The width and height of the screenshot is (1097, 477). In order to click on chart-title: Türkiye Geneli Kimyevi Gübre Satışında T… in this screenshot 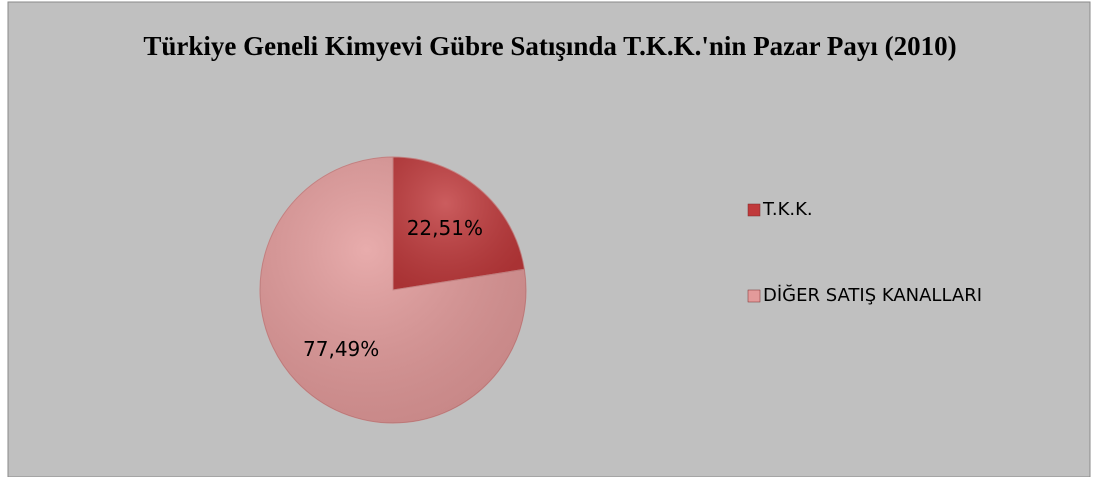, I will do `click(550, 46)`.